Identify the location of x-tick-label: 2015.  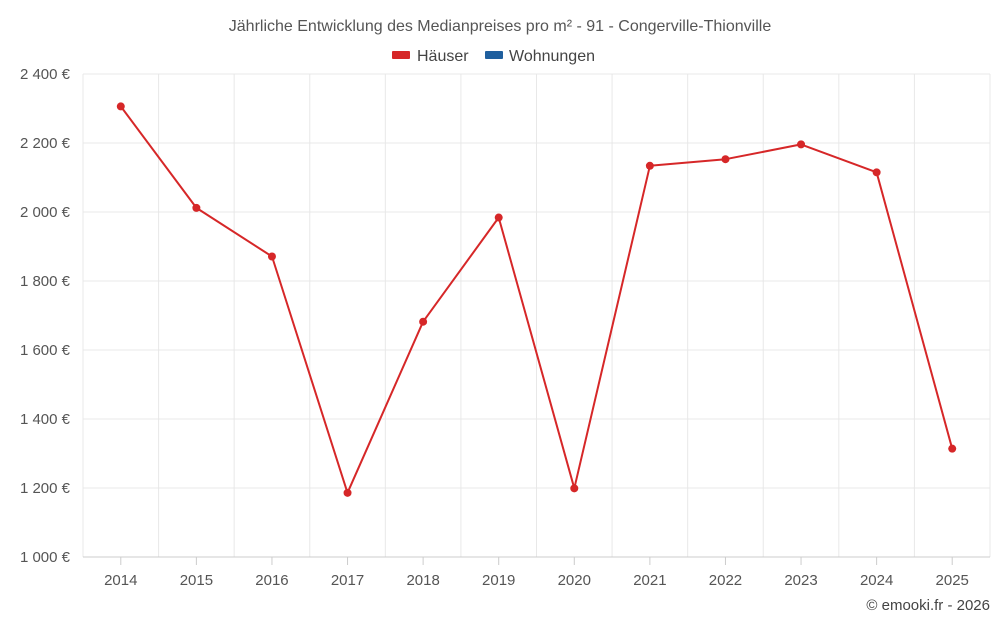
(196, 580).